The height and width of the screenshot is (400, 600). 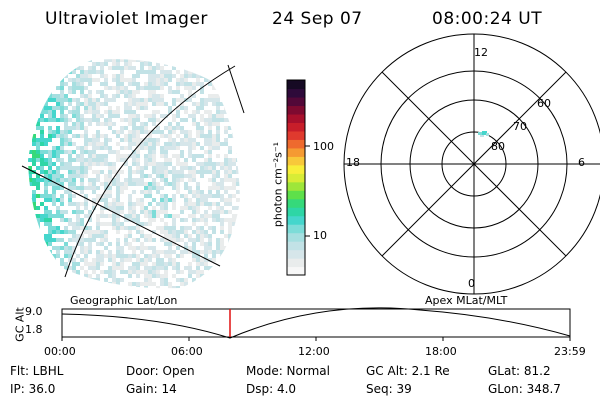 I want to click on glon-value: GLon: 348.7, so click(x=524, y=389).